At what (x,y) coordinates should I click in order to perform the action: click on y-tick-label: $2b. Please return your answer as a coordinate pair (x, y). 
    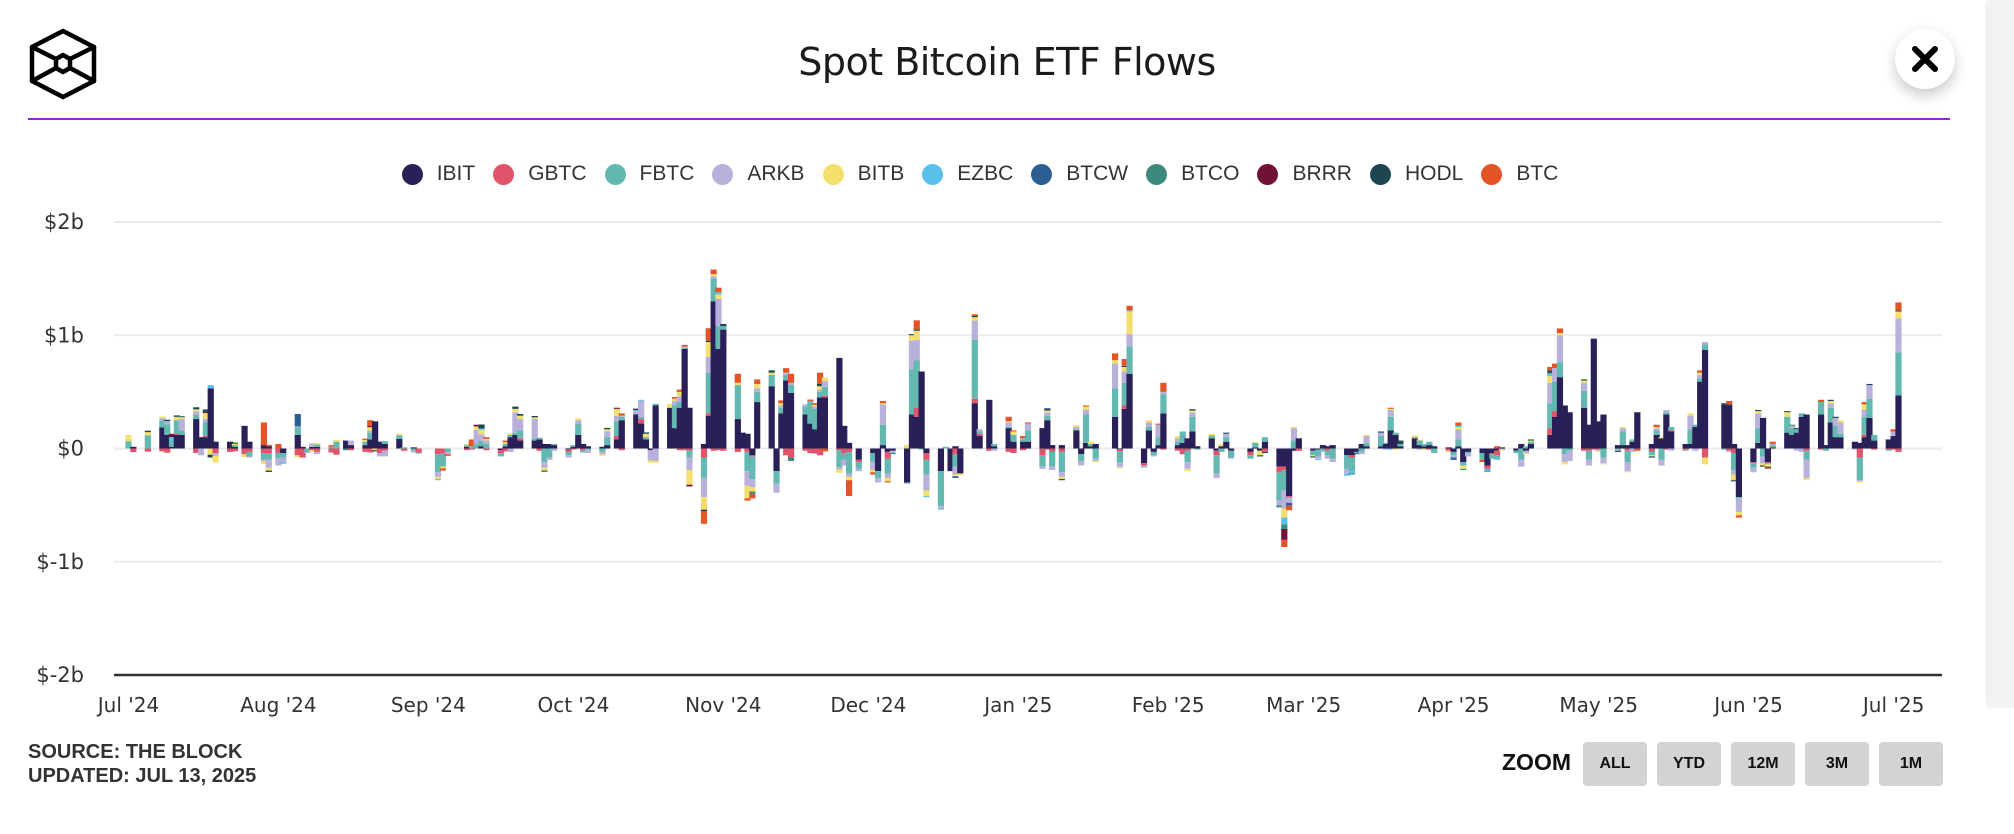
    Looking at the image, I should click on (64, 222).